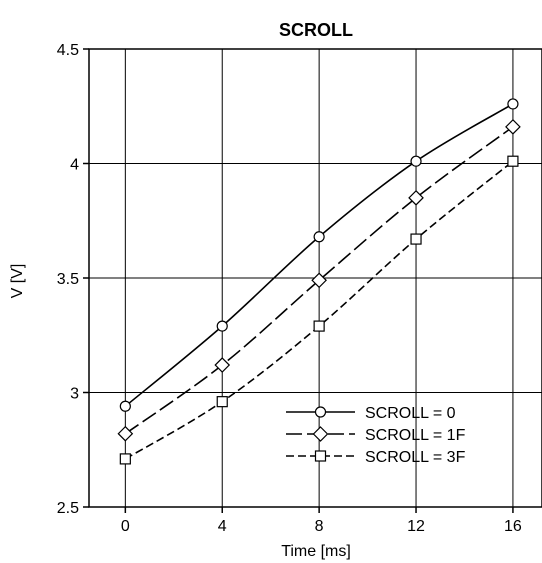 This screenshot has height=563, width=542. I want to click on x-tick-label: 4, so click(222, 526).